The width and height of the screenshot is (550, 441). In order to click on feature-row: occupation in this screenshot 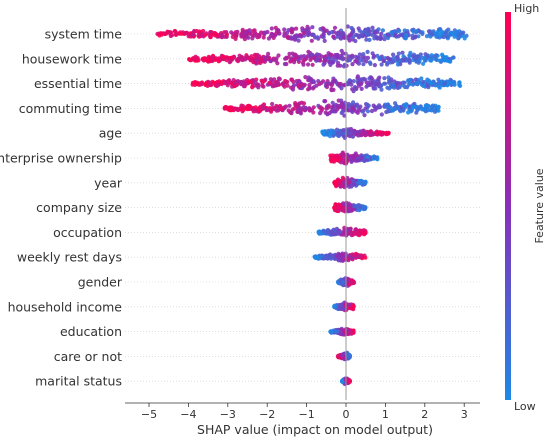, I will do `click(266, 232)`.